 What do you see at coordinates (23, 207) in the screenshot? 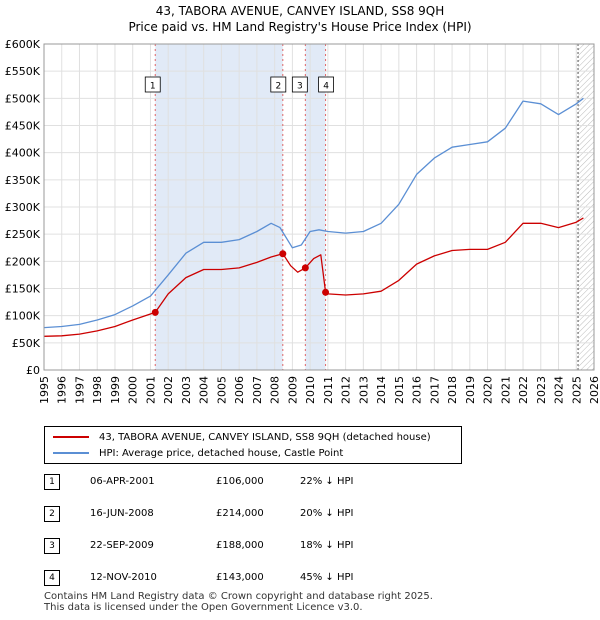
I see `y-tick-label: £300K` at bounding box center [23, 207].